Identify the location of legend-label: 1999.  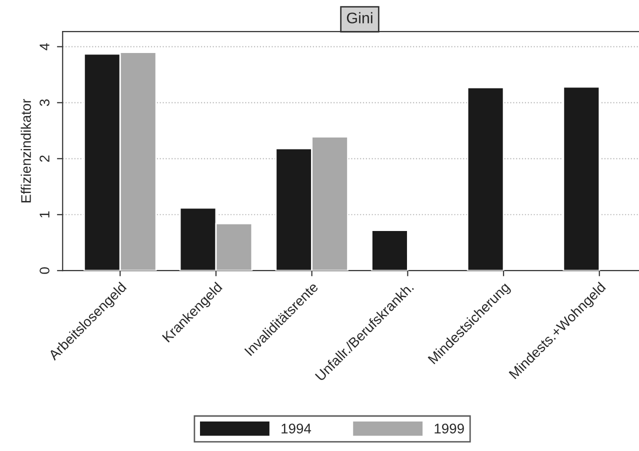
(449, 429).